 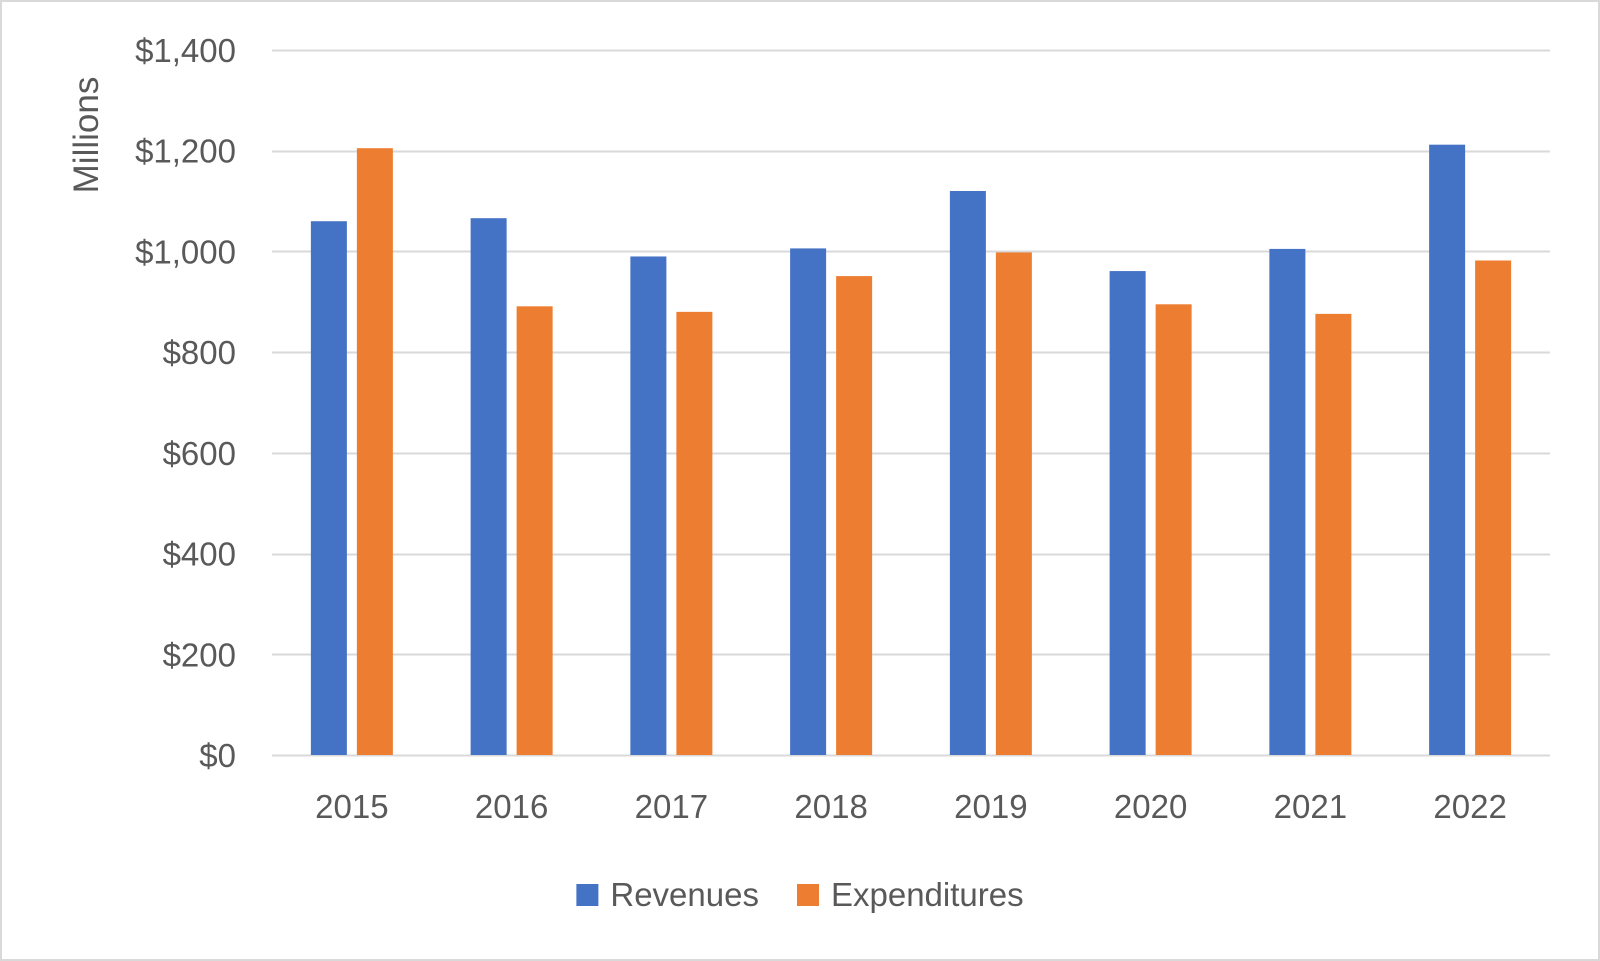 I want to click on x-tick-label: 2022, so click(x=1469, y=806).